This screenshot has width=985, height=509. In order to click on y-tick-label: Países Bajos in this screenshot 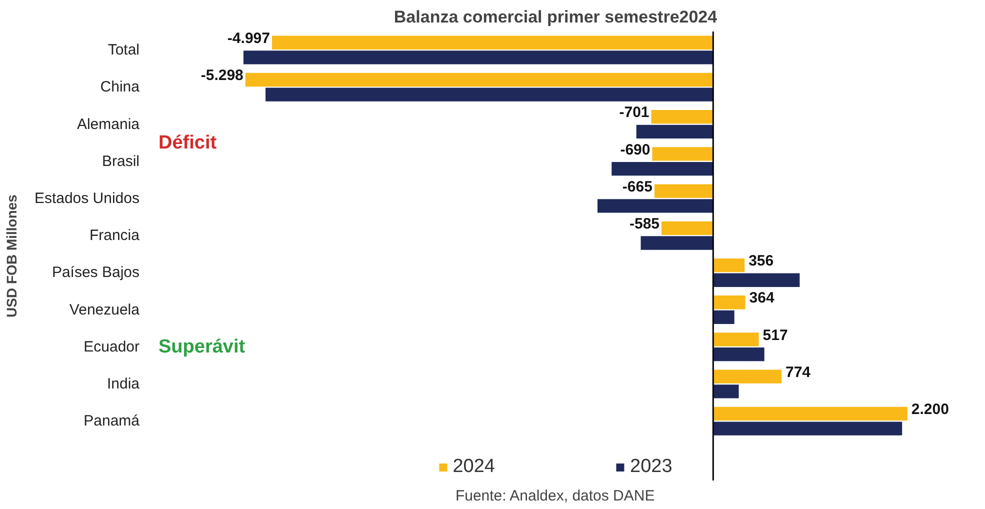, I will do `click(96, 273)`.